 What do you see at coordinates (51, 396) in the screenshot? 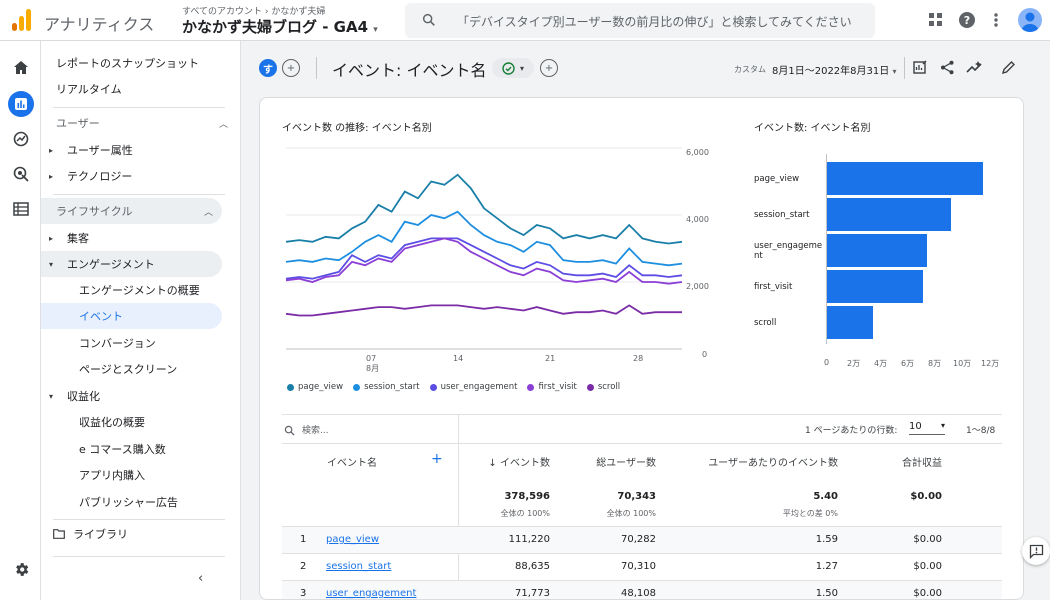
I see `caret-down-icon: ▾` at bounding box center [51, 396].